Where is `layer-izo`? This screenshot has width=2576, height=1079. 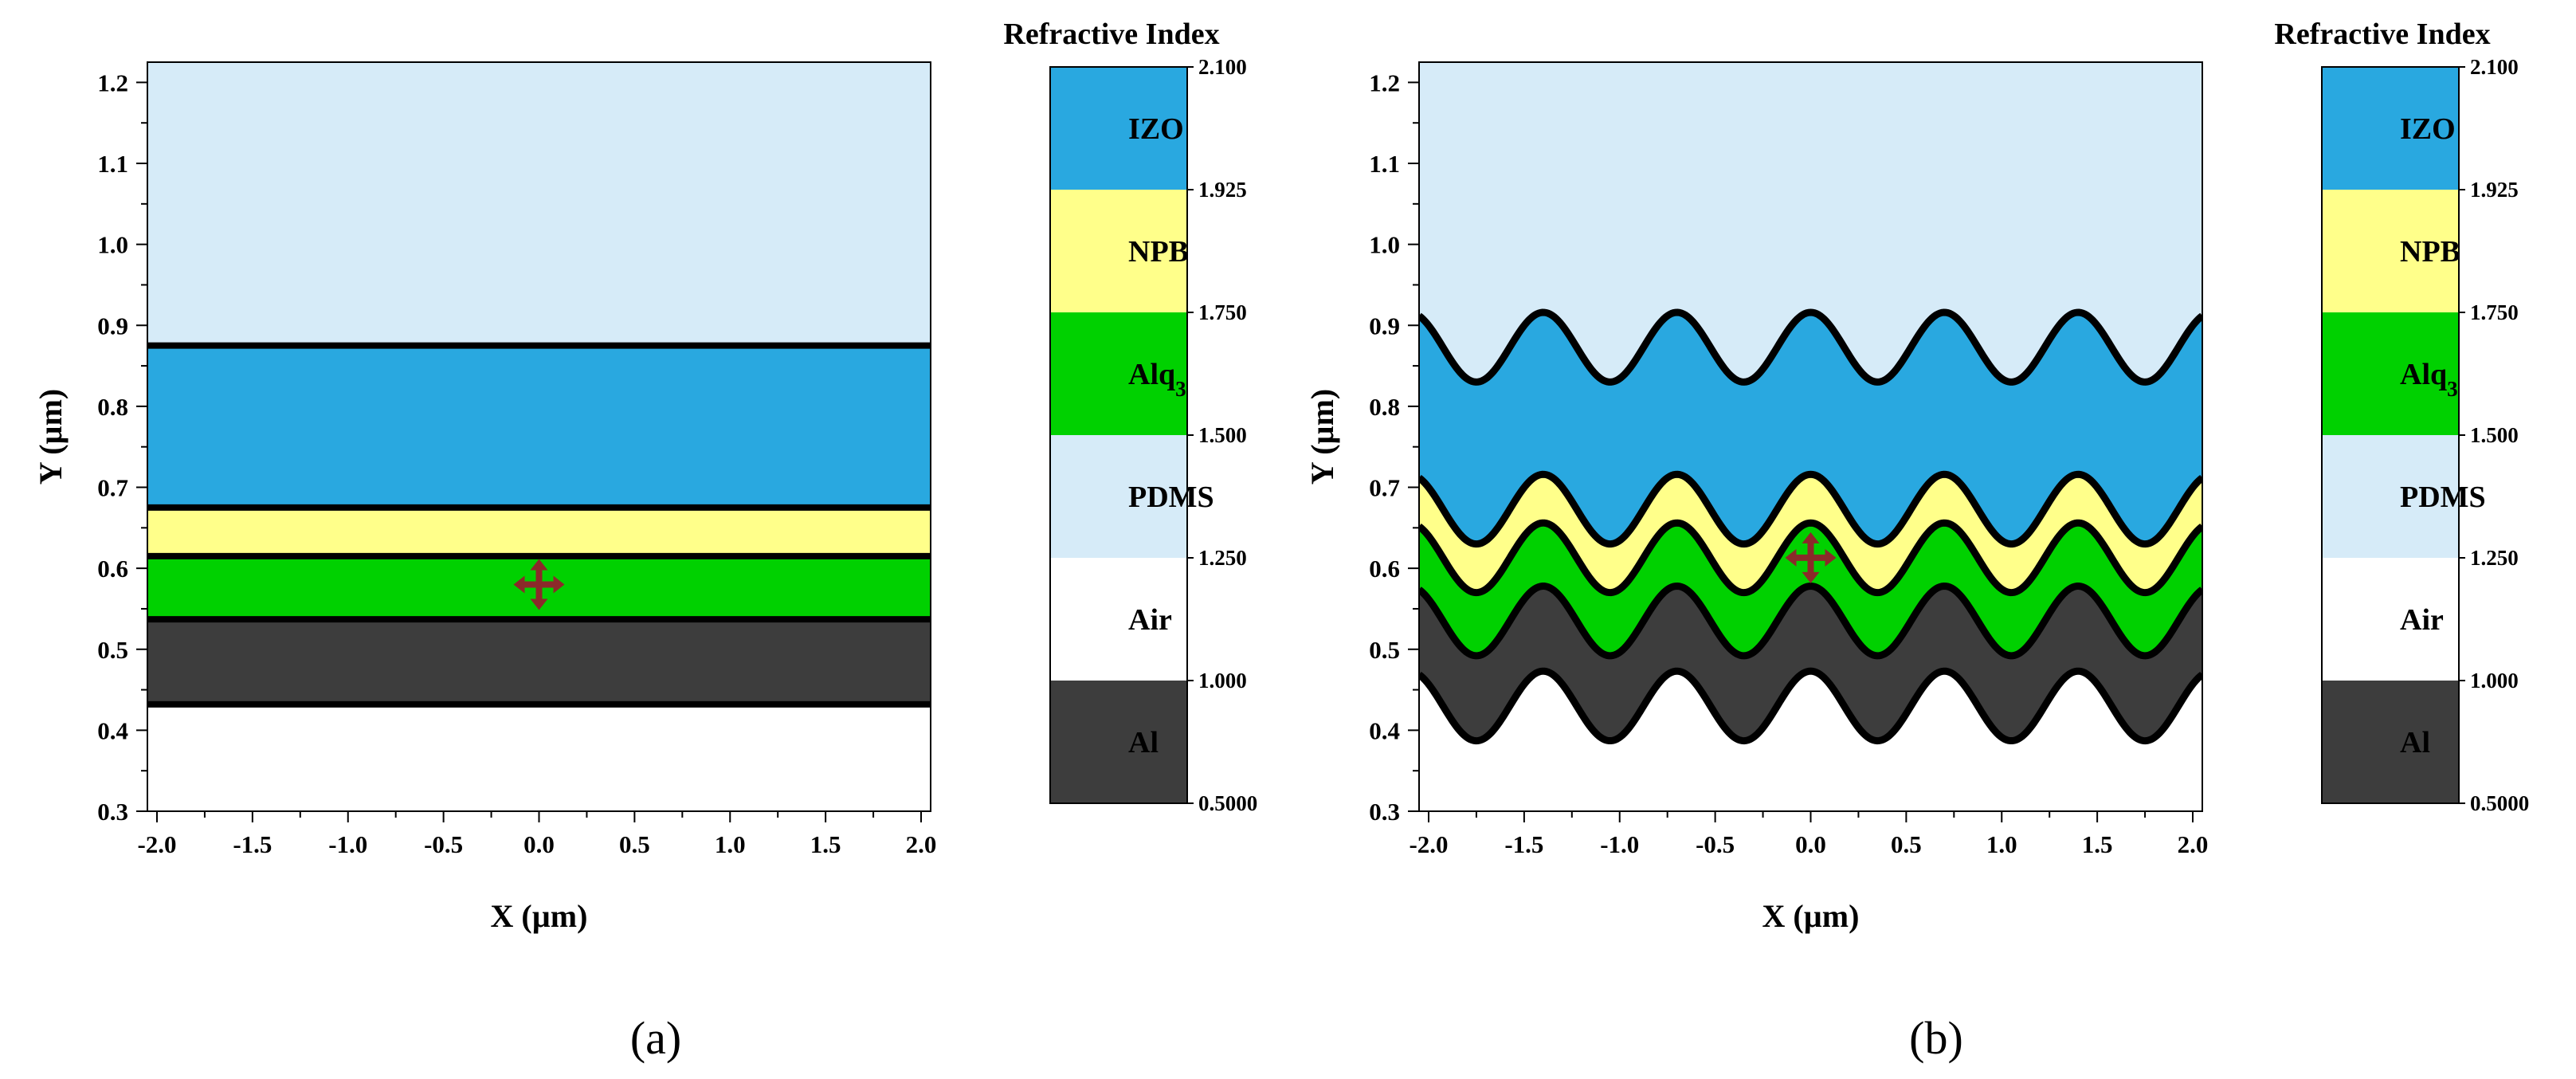 layer-izo is located at coordinates (1810, 428).